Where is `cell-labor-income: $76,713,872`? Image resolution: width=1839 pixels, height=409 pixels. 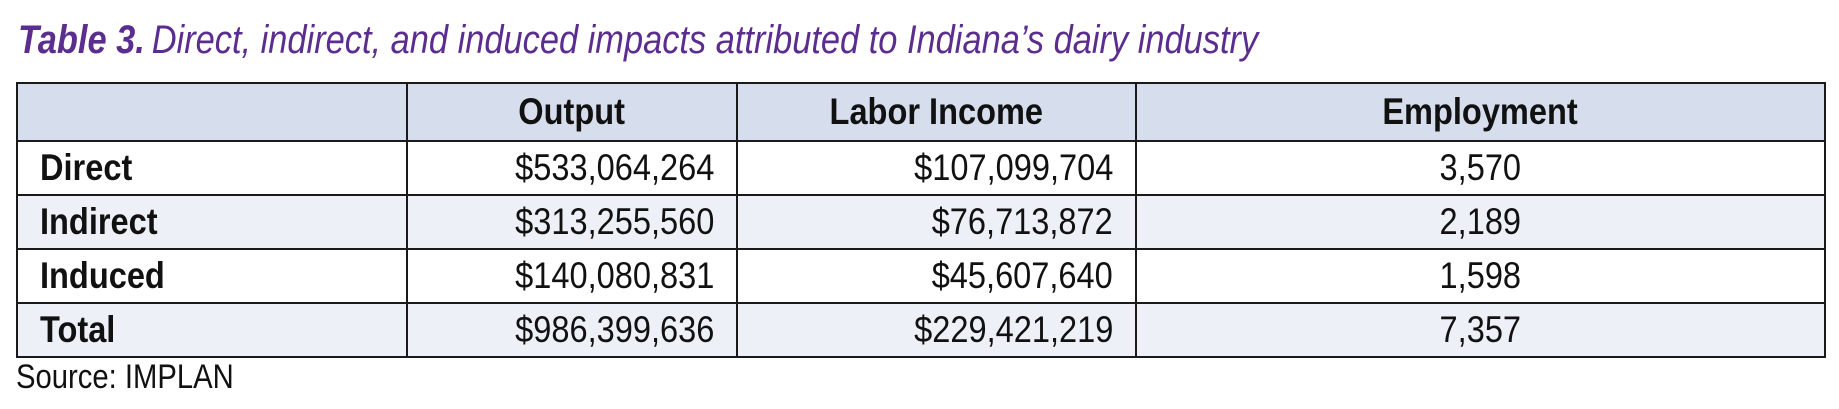 cell-labor-income: $76,713,872 is located at coordinates (936, 222).